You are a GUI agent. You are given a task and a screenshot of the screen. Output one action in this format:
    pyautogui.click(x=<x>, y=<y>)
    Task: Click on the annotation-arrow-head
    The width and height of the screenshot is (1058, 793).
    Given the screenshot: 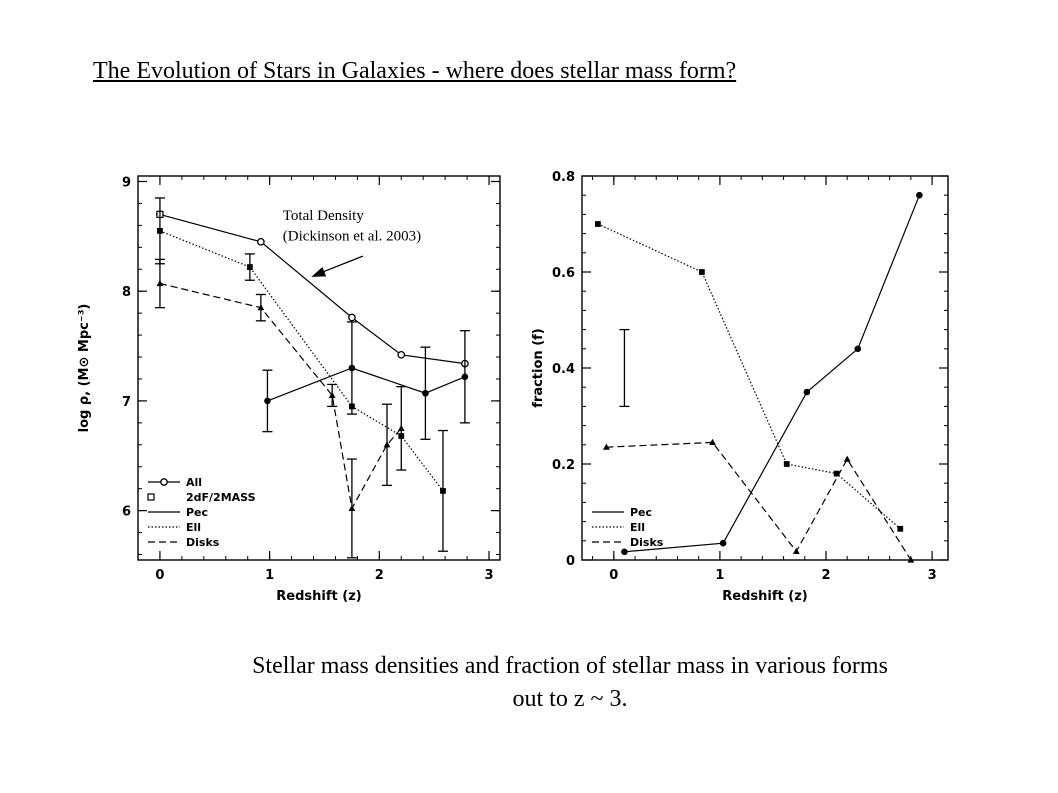 What is the action you would take?
    pyautogui.click(x=319, y=272)
    